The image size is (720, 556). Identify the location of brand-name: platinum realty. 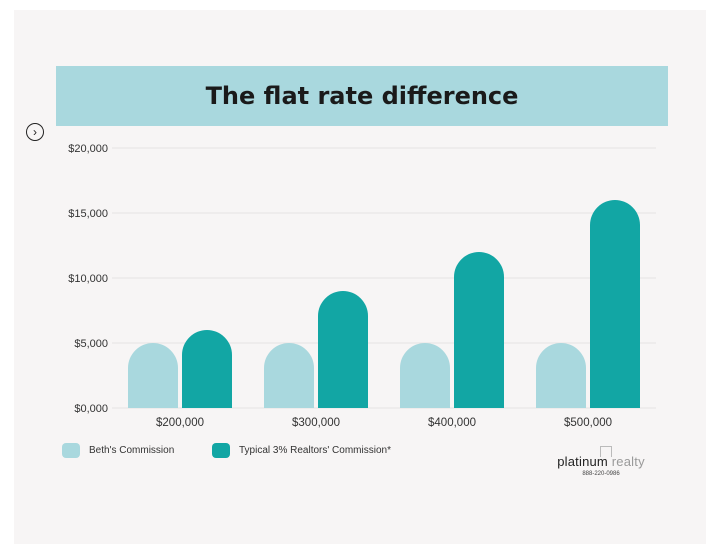
(601, 461).